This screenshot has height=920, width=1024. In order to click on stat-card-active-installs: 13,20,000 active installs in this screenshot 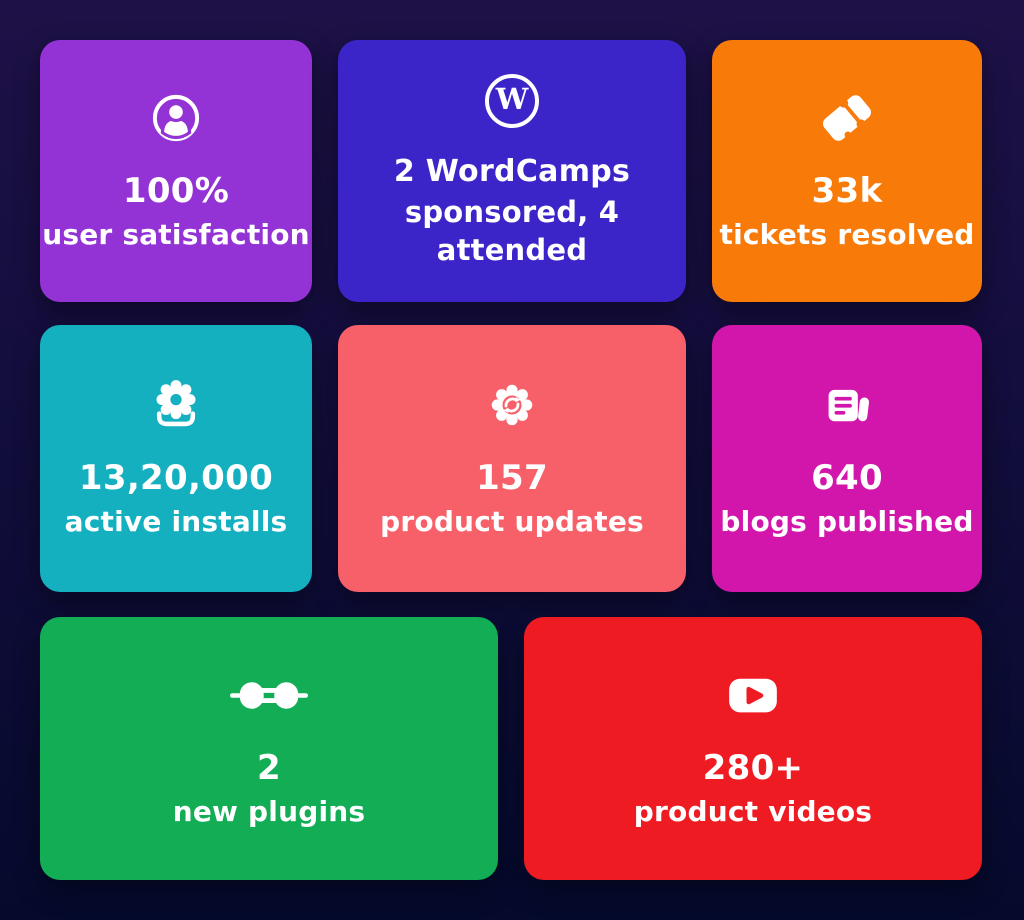, I will do `click(176, 458)`.